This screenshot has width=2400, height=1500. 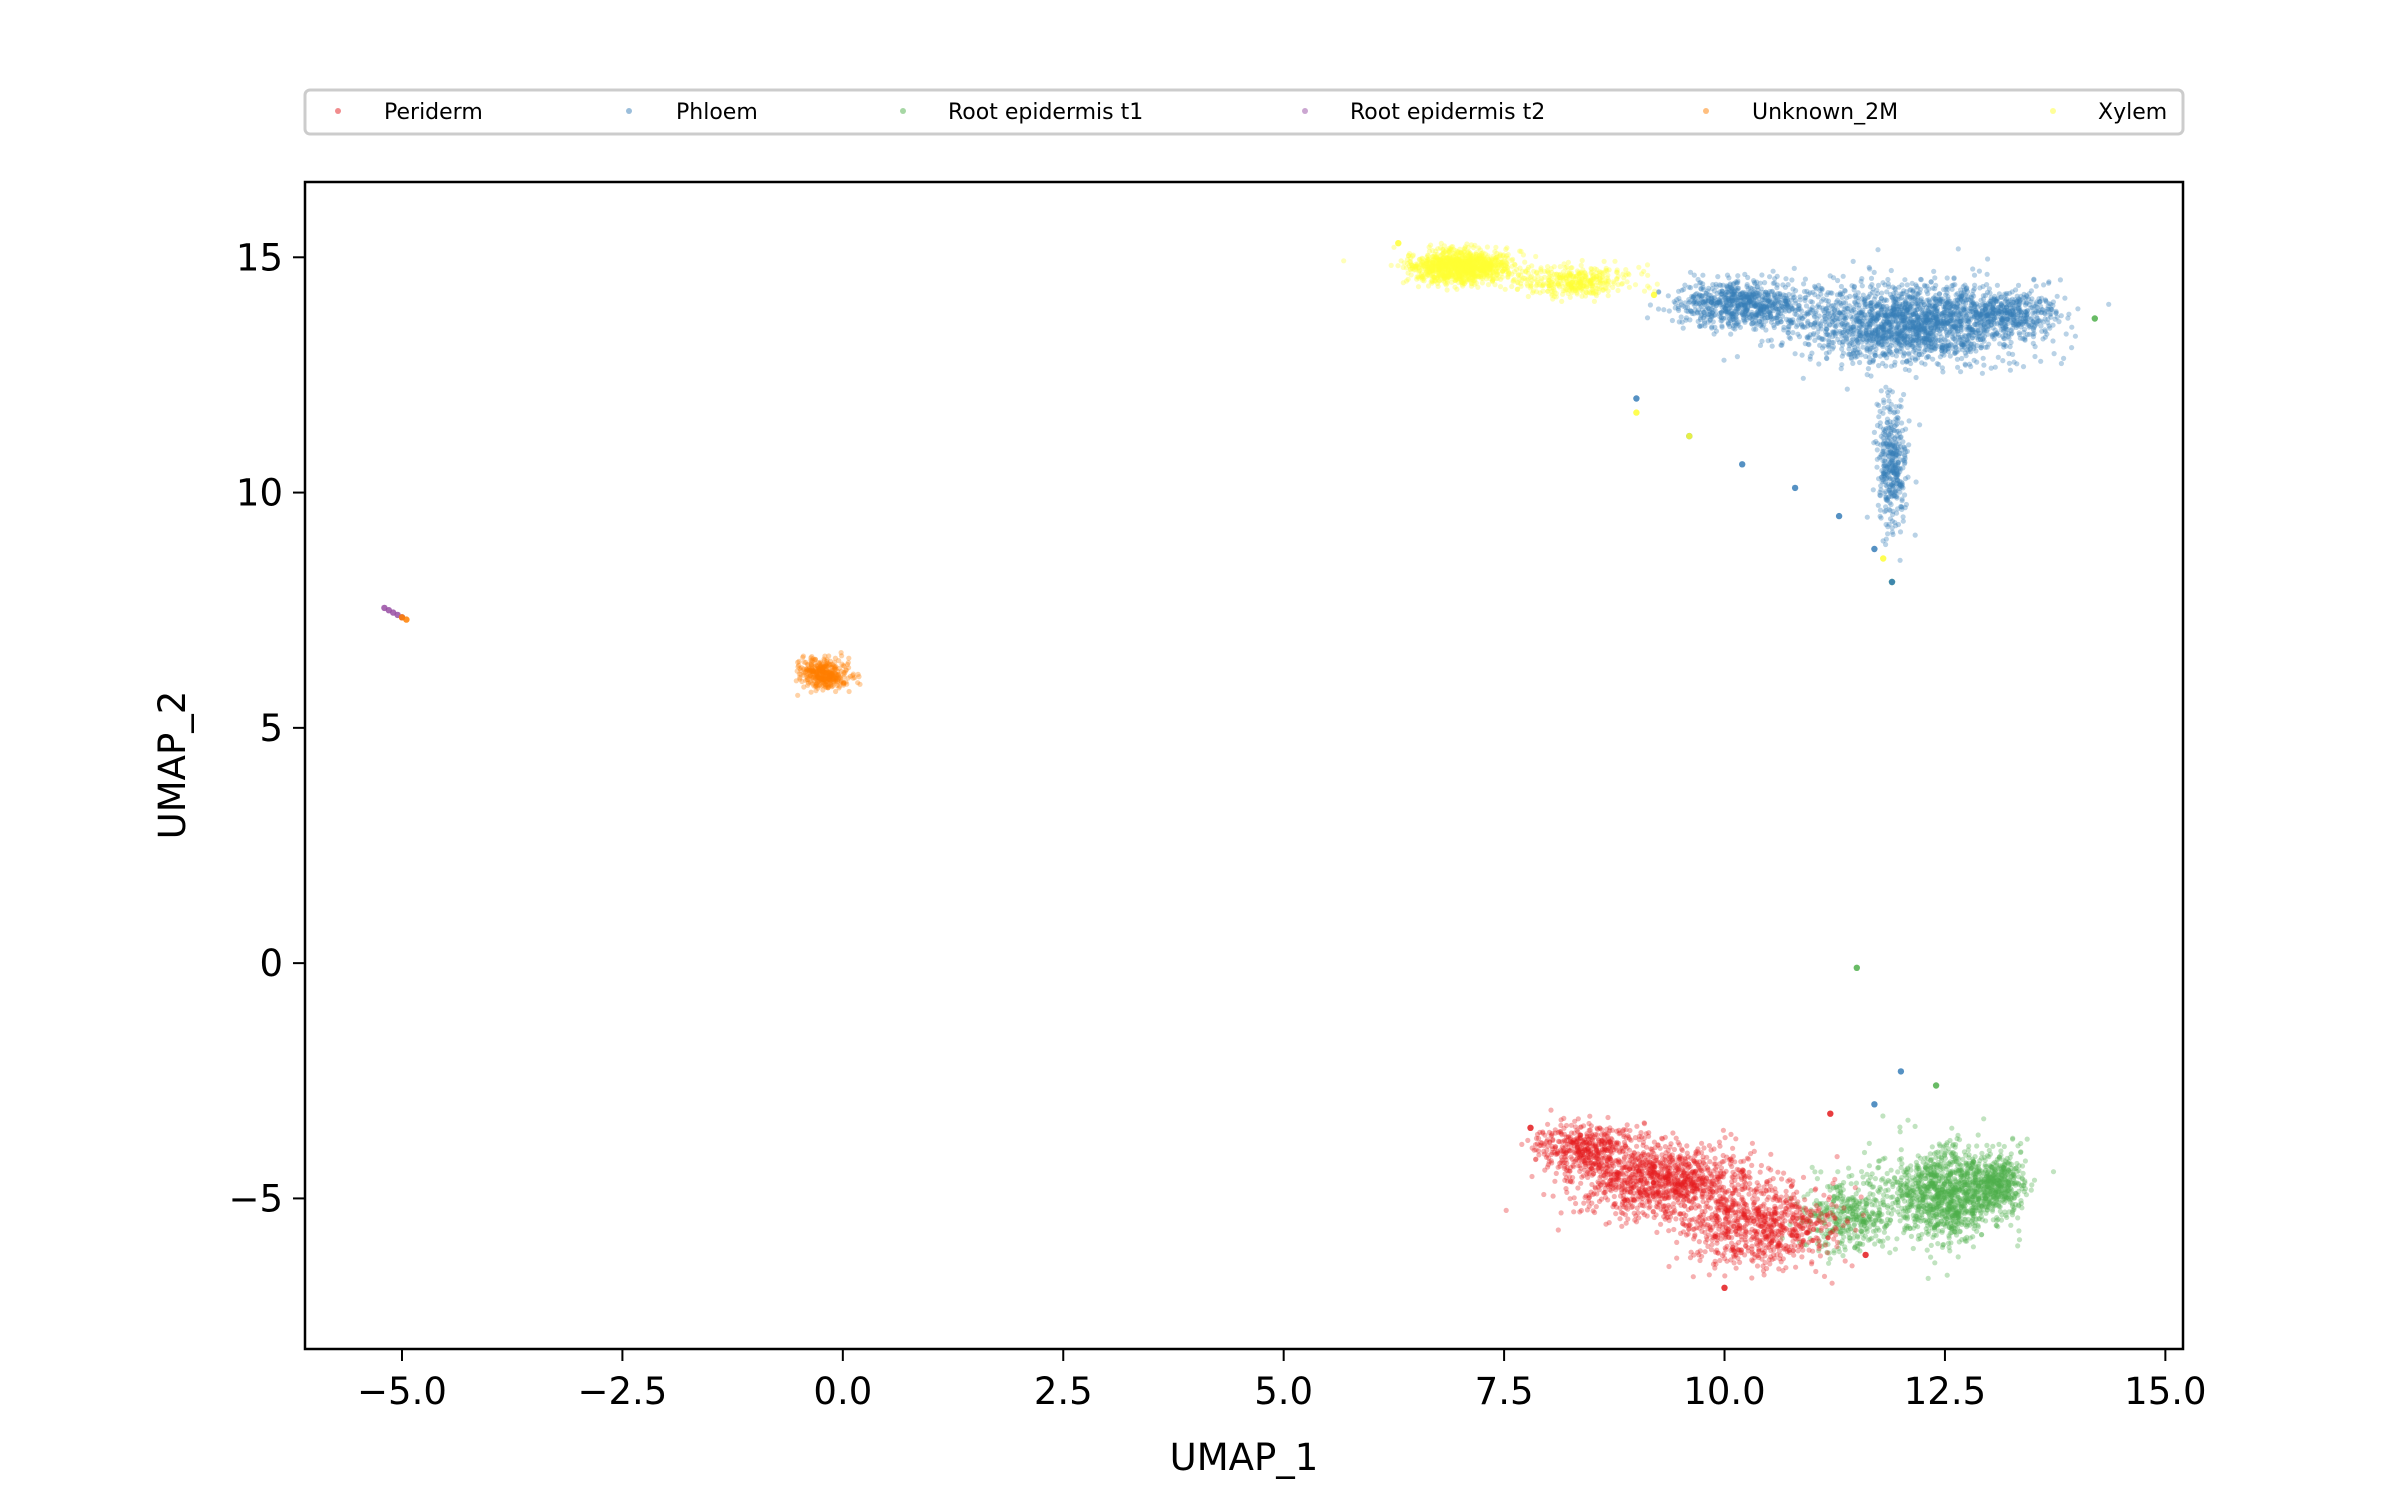 What do you see at coordinates (1825, 112) in the screenshot?
I see `legend-label-unknown-2m: Unknown_2M` at bounding box center [1825, 112].